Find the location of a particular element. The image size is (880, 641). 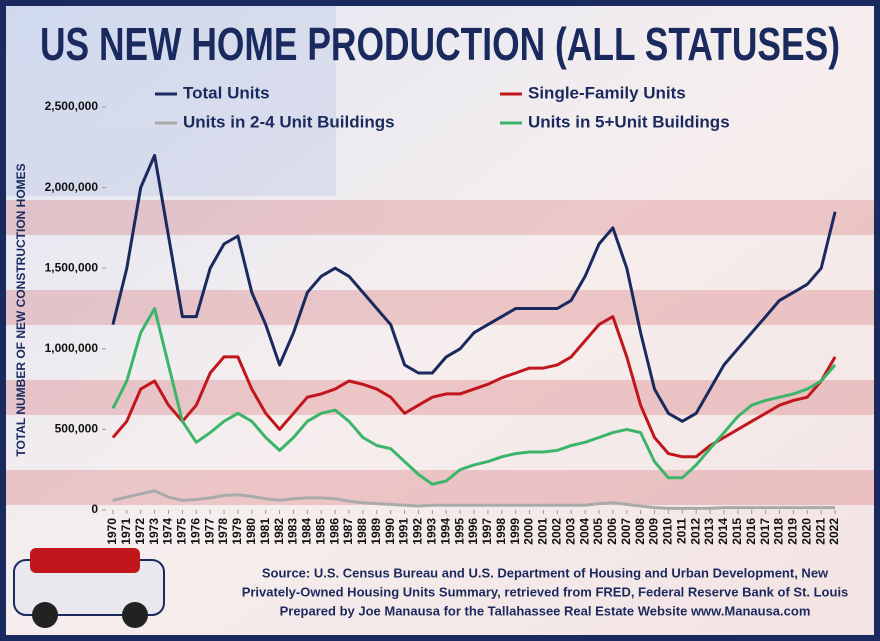

y-tick-label: 0 is located at coordinates (94, 509).